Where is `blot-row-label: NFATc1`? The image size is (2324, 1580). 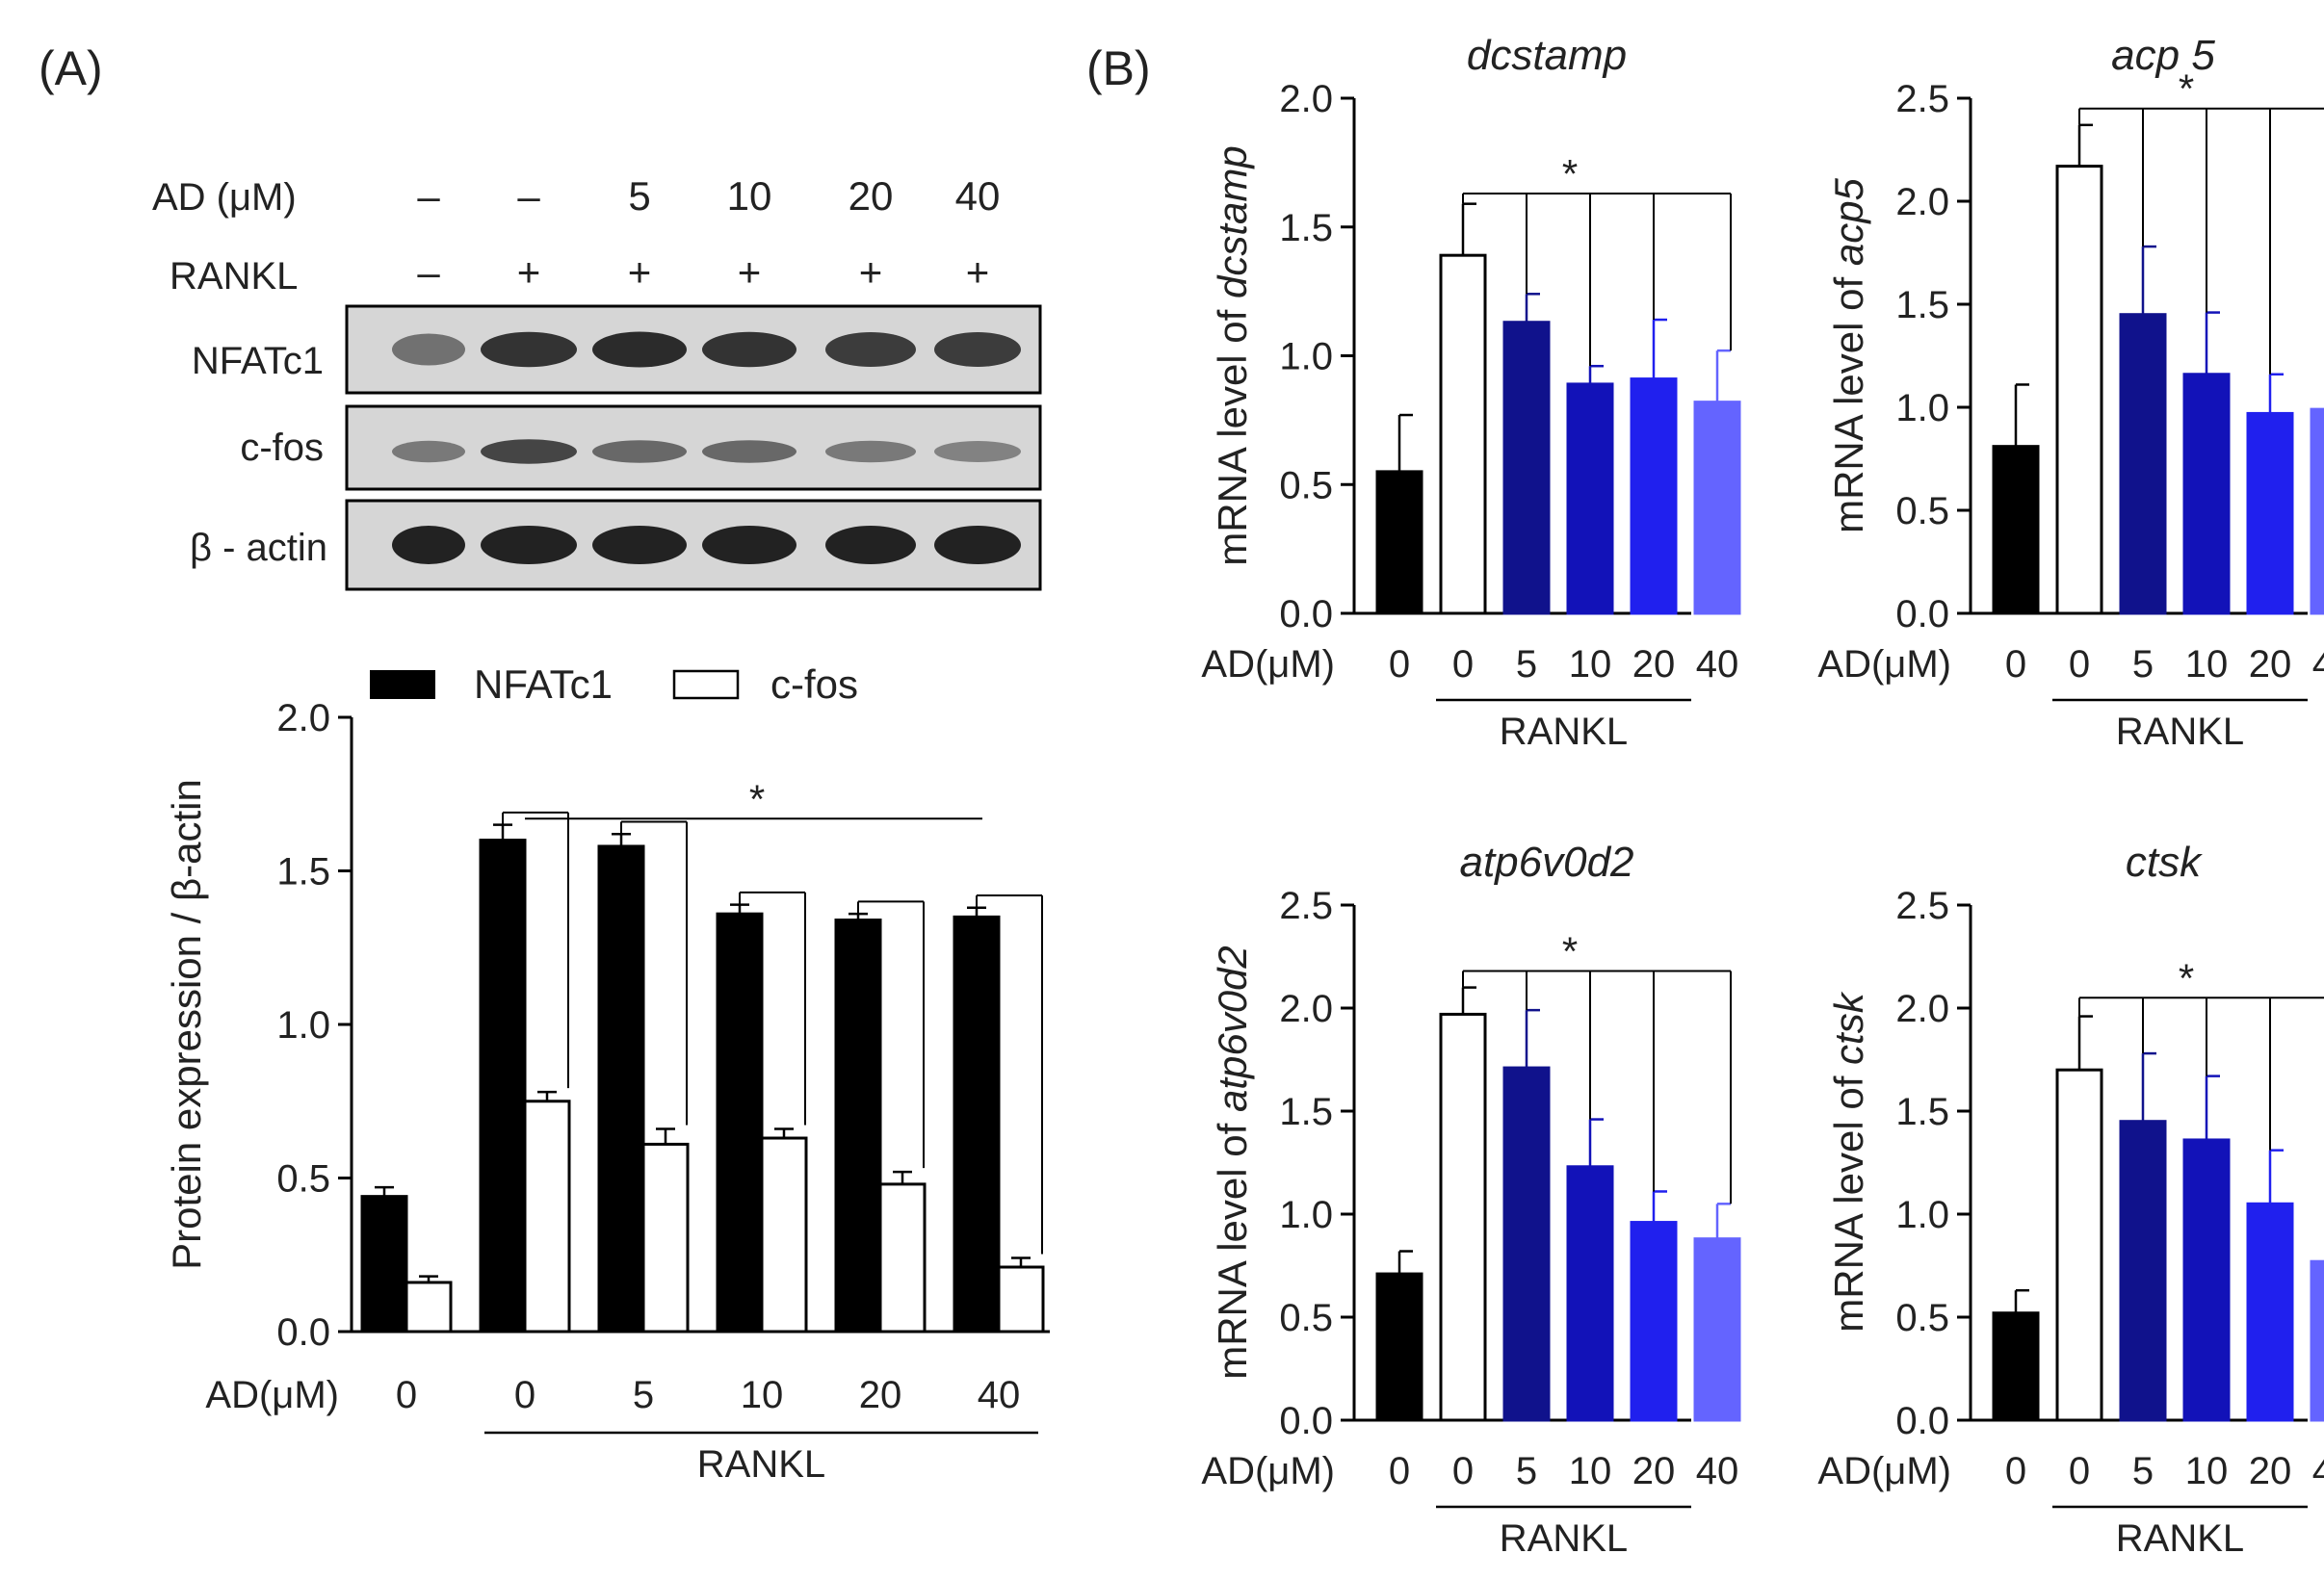 blot-row-label: NFATc1 is located at coordinates (258, 361).